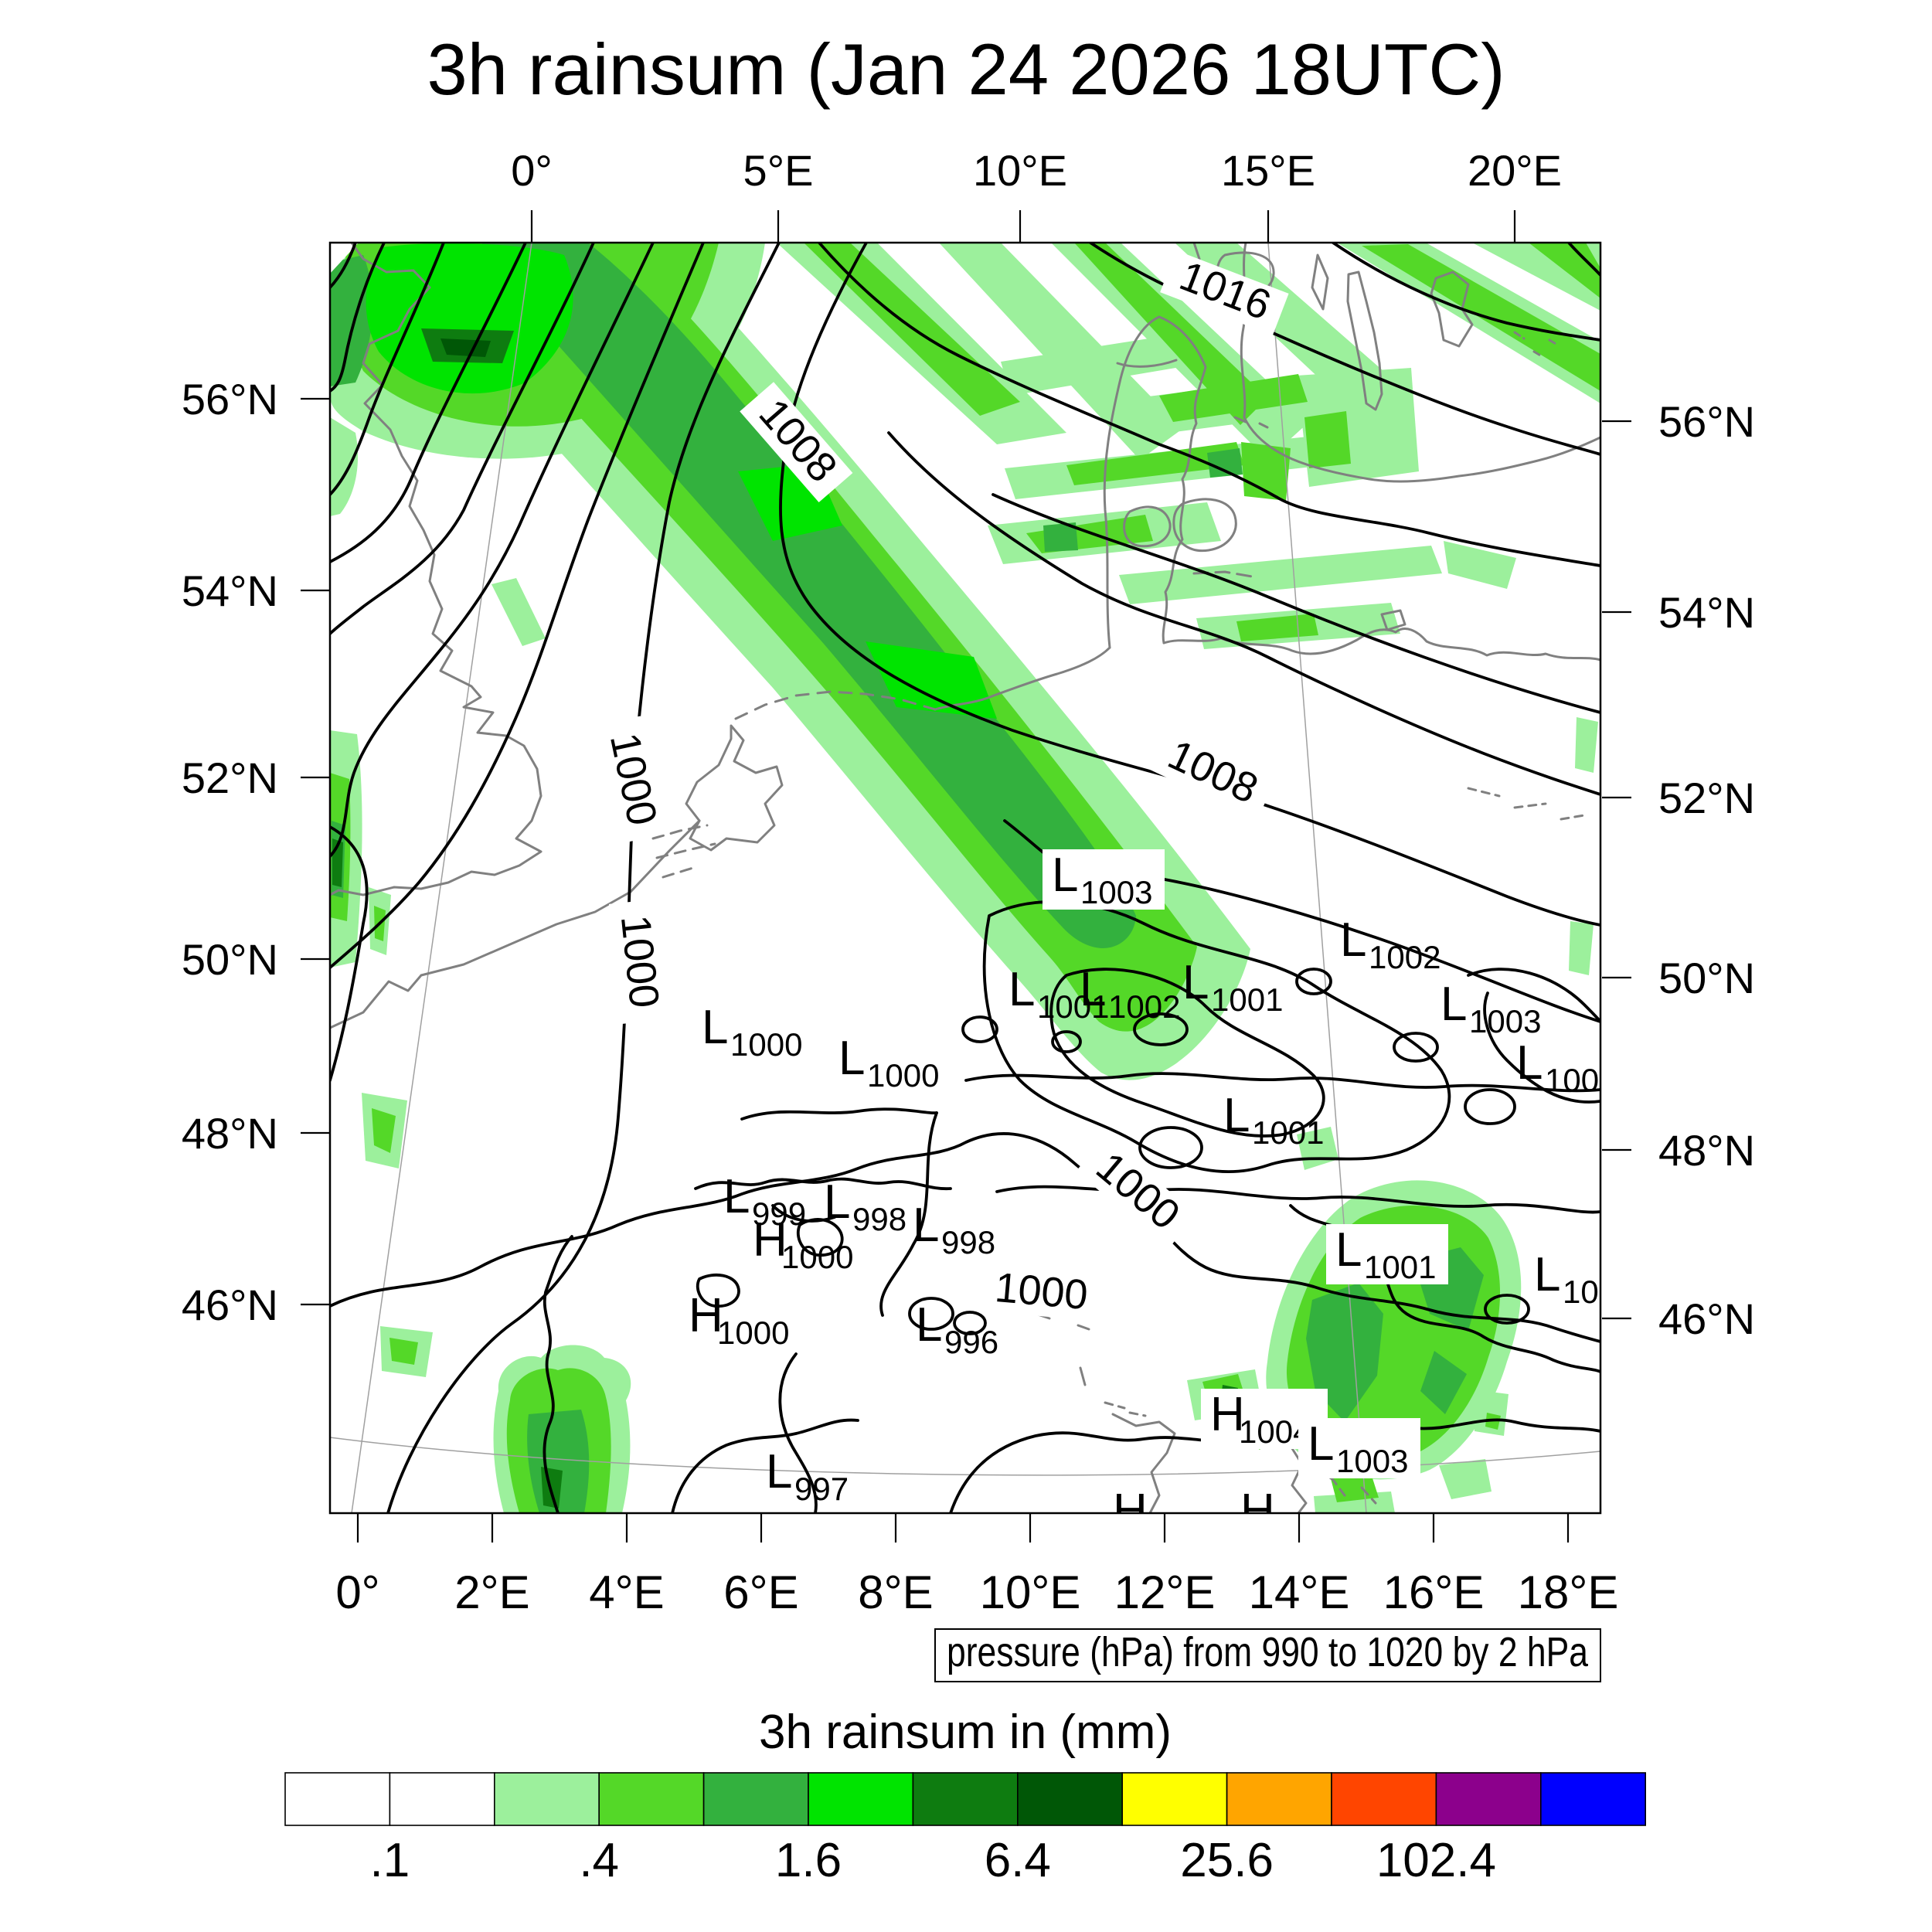 Image resolution: width=1932 pixels, height=1932 pixels. What do you see at coordinates (966, 70) in the screenshot?
I see `svg-text: 3h rainsum (Jan 24 2026 18UTC)` at bounding box center [966, 70].